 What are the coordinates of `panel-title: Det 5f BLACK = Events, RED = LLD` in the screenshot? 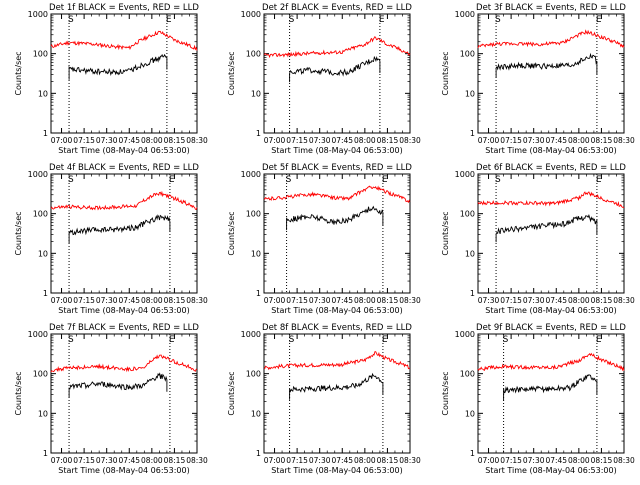 It's located at (337, 168).